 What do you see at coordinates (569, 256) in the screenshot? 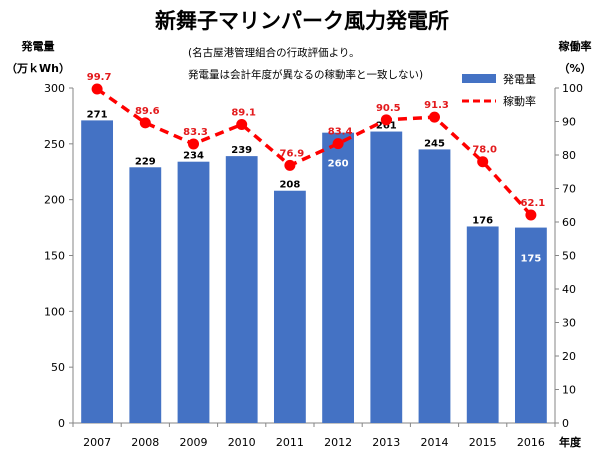
I see `right-tick-label: 50` at bounding box center [569, 256].